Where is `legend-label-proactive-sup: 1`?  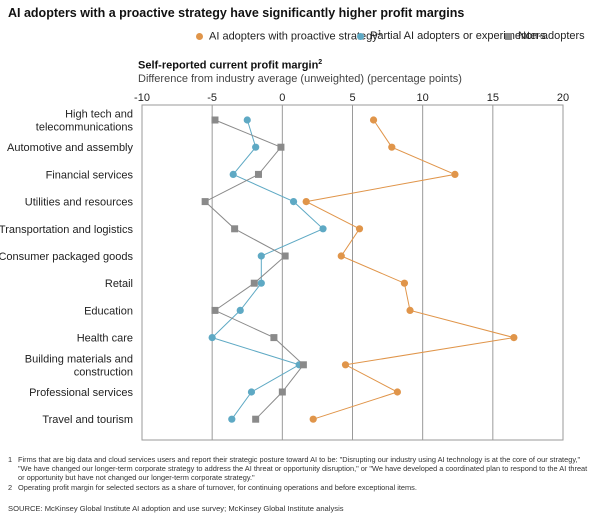 legend-label-proactive-sup: 1 is located at coordinates (379, 33).